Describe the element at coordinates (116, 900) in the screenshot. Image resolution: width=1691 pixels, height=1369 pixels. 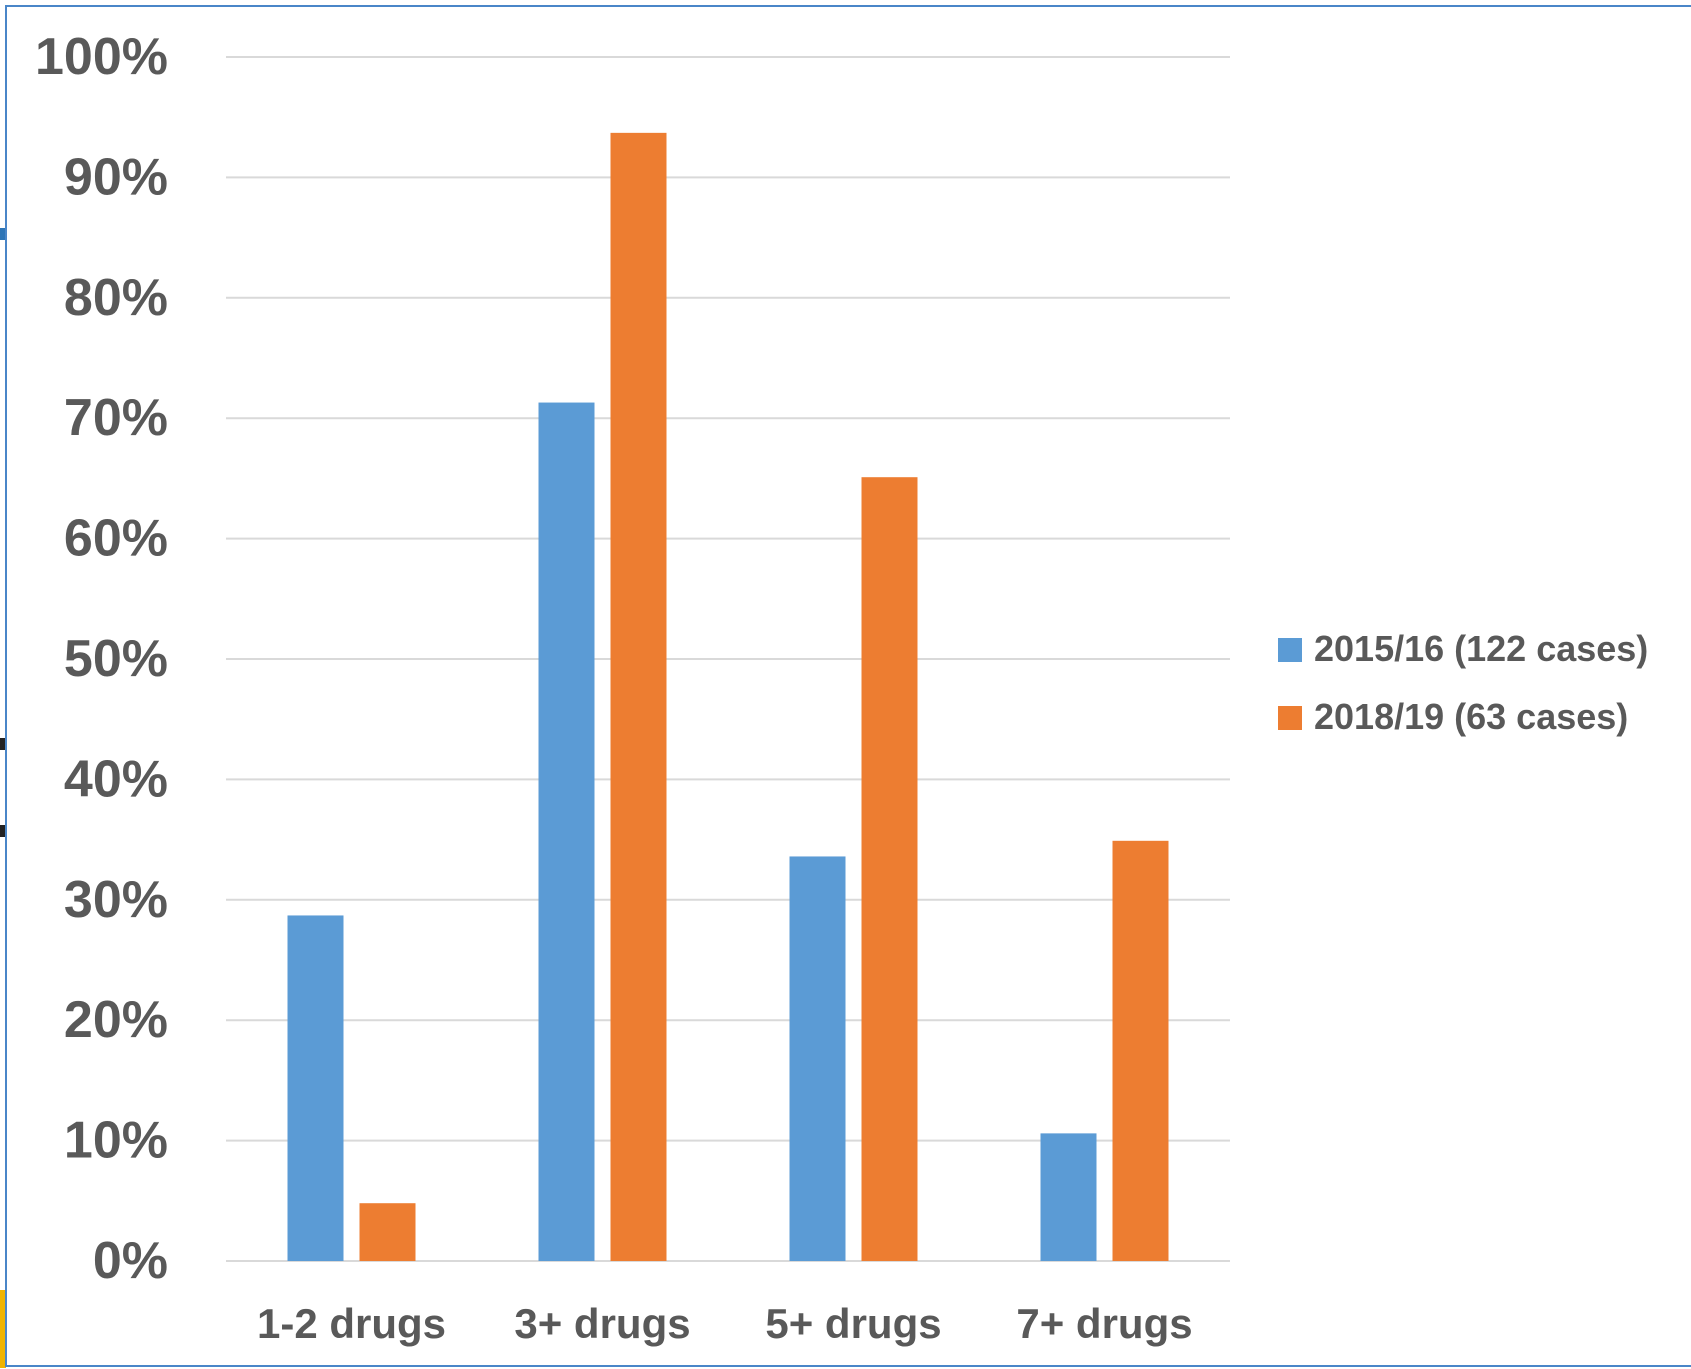
I see `y-tick-label: 30%` at that location.